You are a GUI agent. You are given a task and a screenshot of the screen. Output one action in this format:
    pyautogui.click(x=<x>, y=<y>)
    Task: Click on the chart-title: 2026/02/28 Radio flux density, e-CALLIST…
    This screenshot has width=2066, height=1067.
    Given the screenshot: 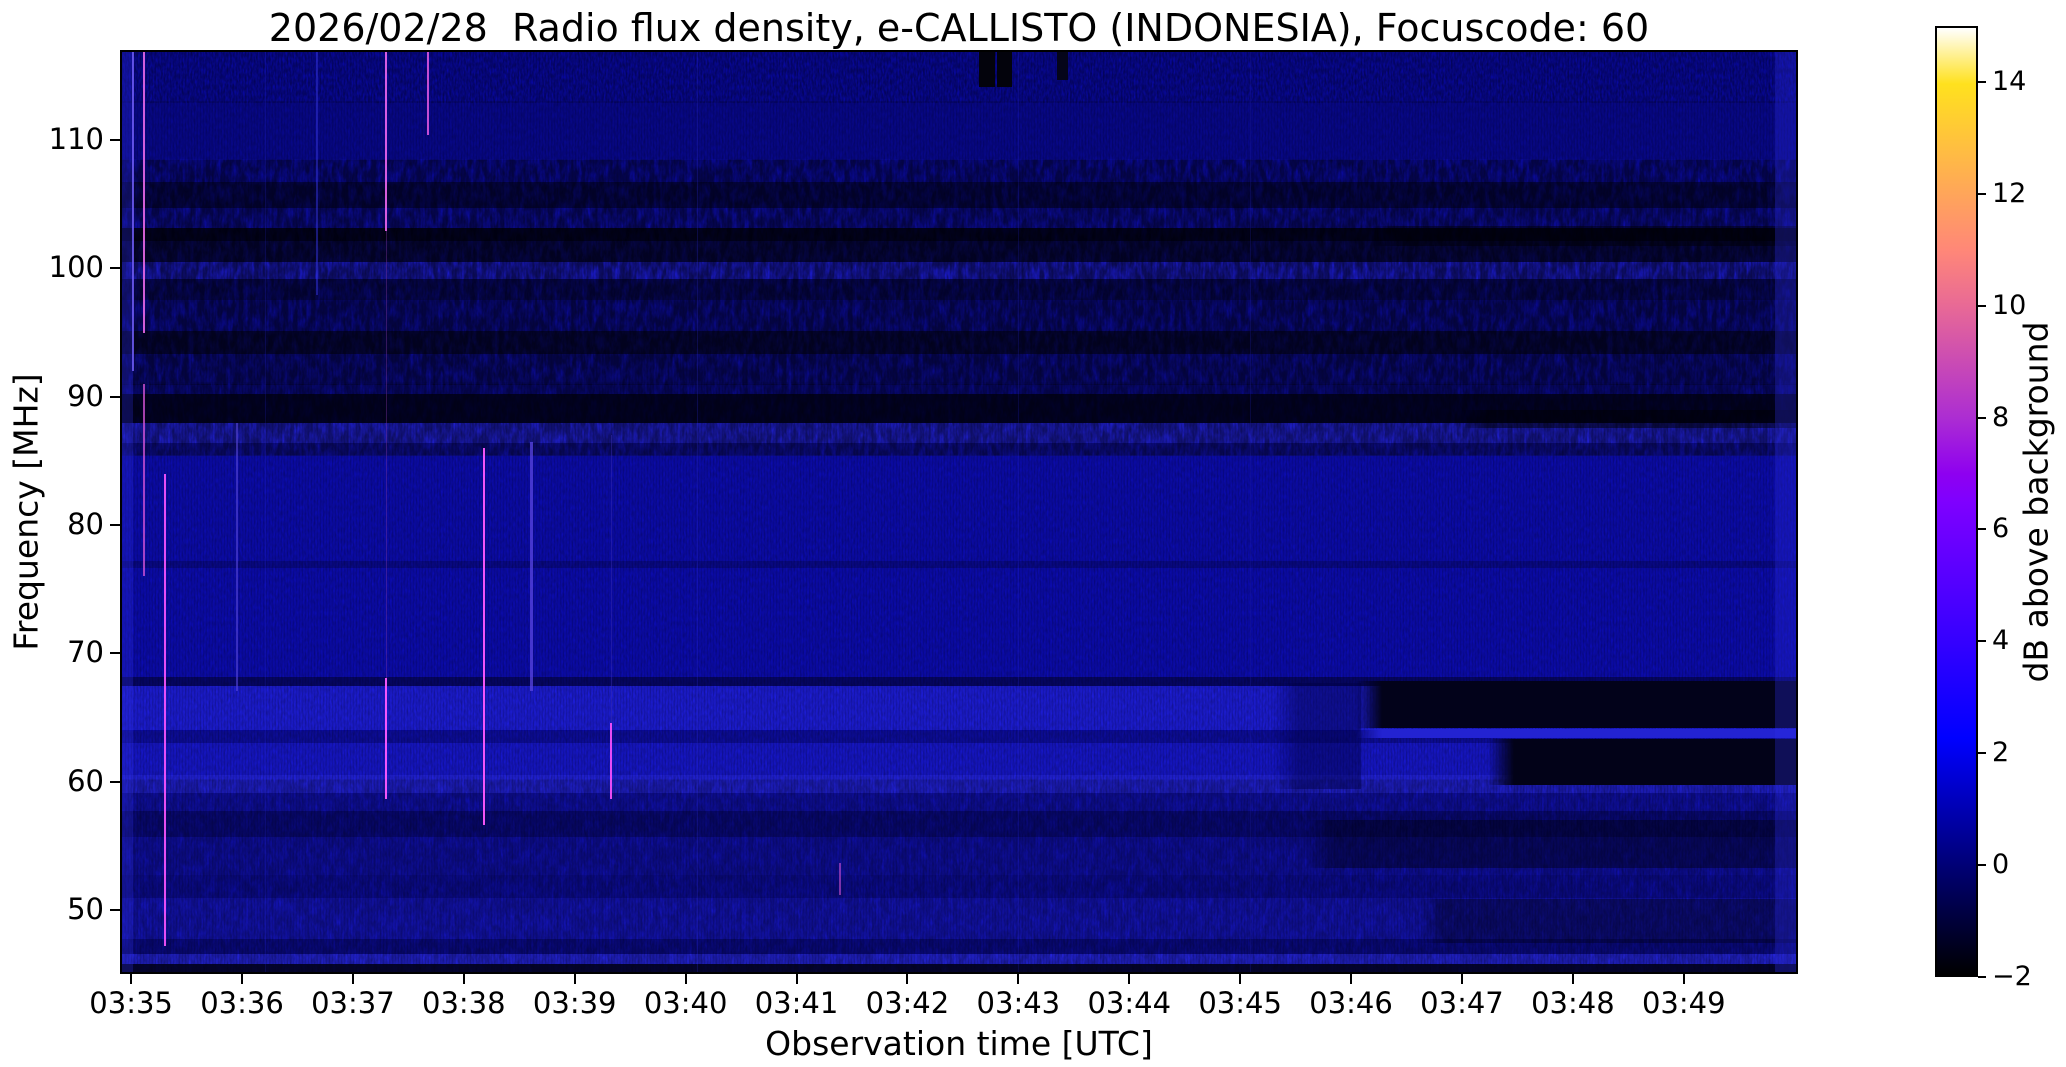 What is the action you would take?
    pyautogui.click(x=959, y=28)
    